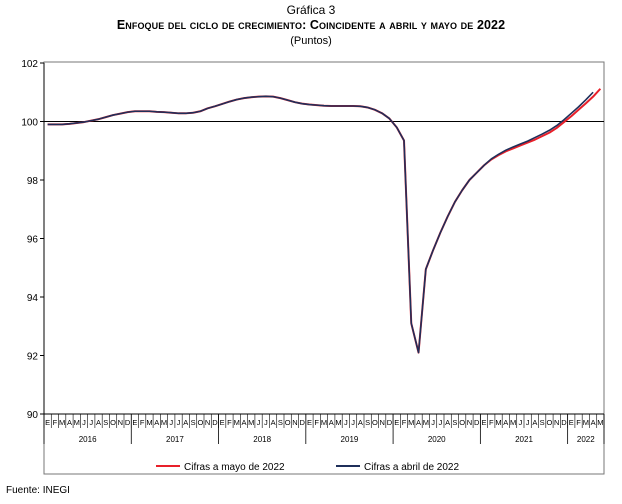  Describe the element at coordinates (29, 123) in the screenshot. I see `y-tick-label: 100` at that location.